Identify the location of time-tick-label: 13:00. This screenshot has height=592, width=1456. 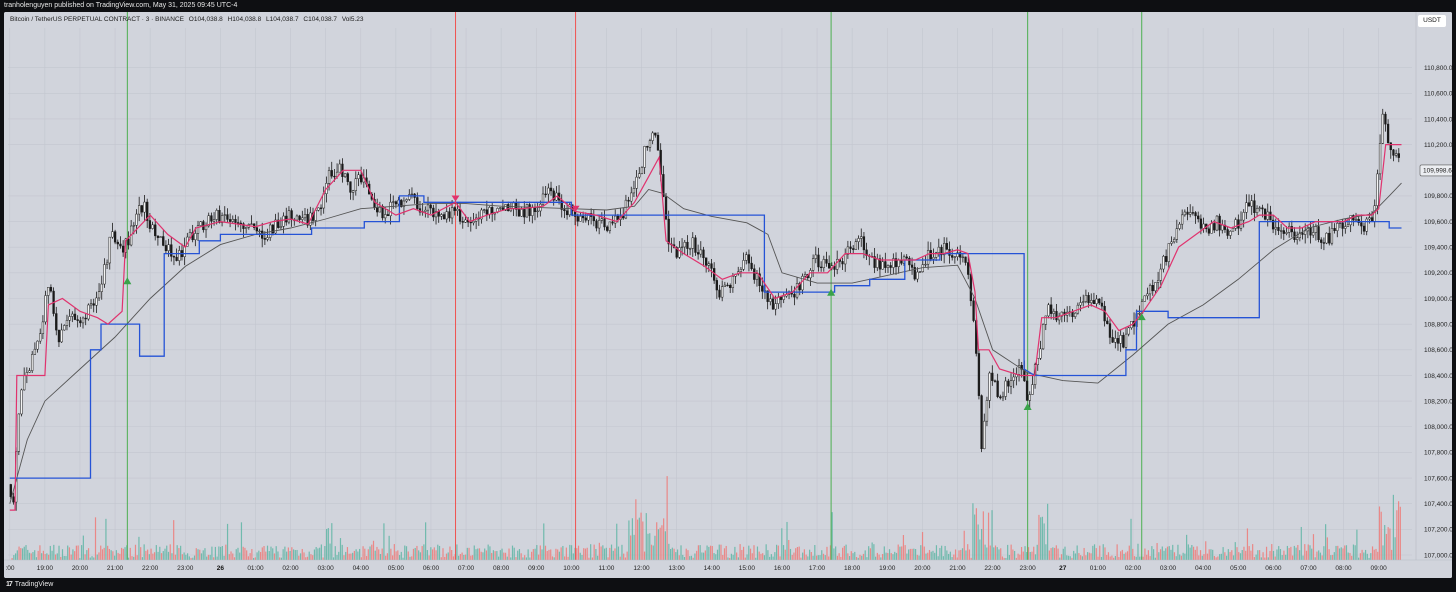
(677, 568).